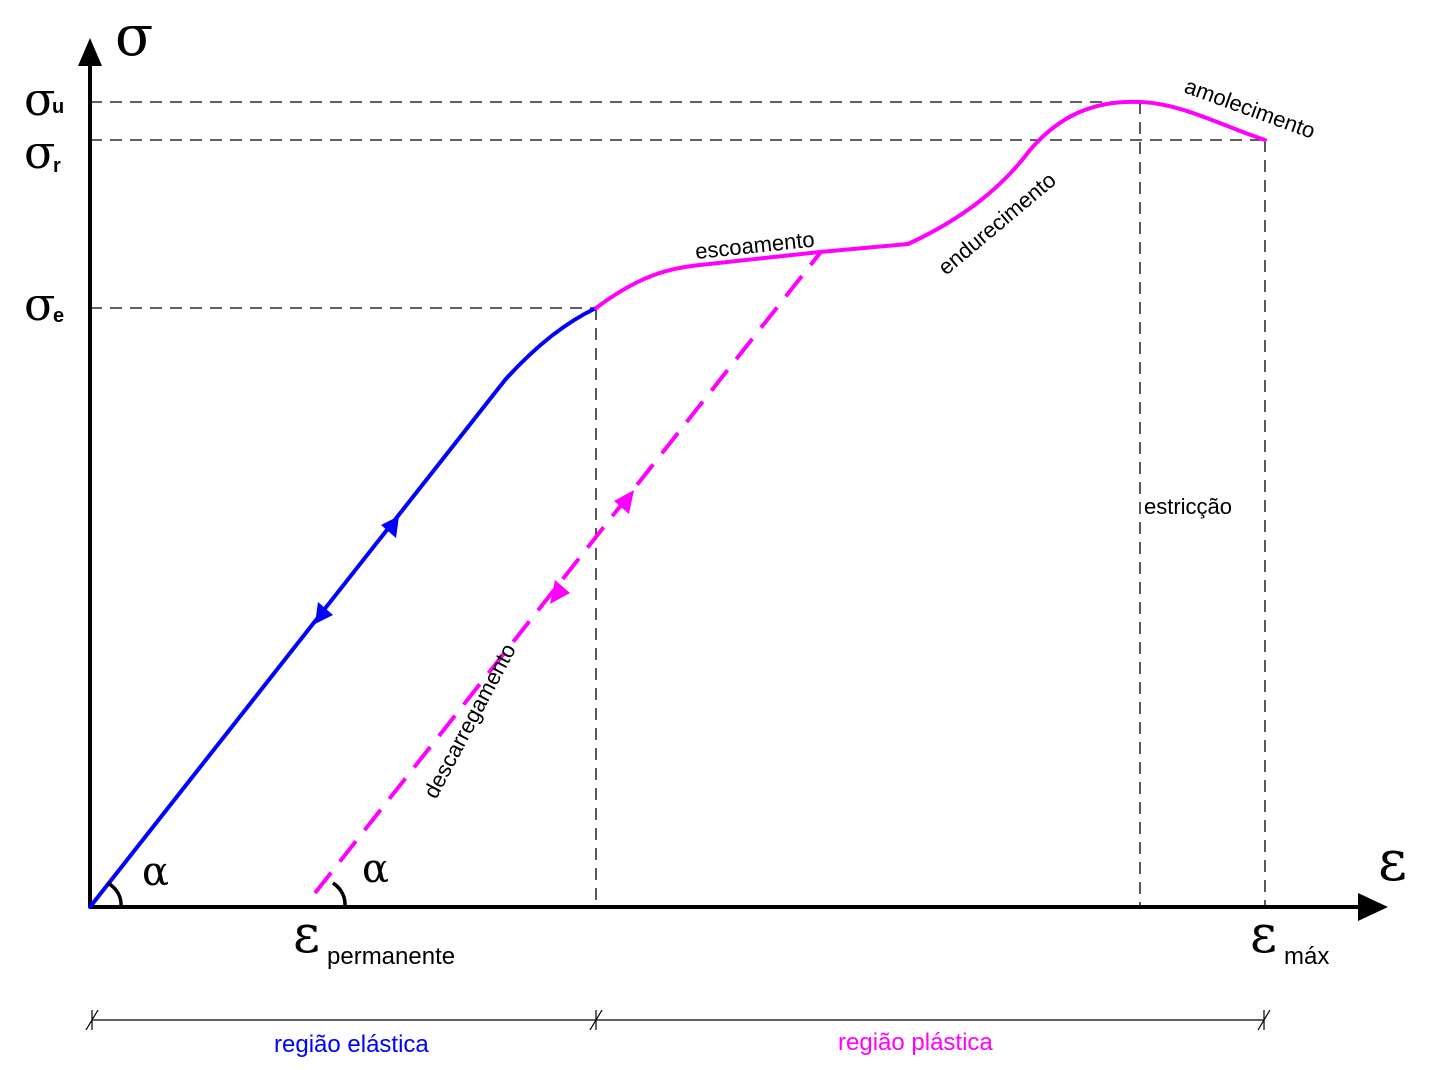 This screenshot has width=1432, height=1070. I want to click on epsilon-max-symbol: ε, so click(1263, 935).